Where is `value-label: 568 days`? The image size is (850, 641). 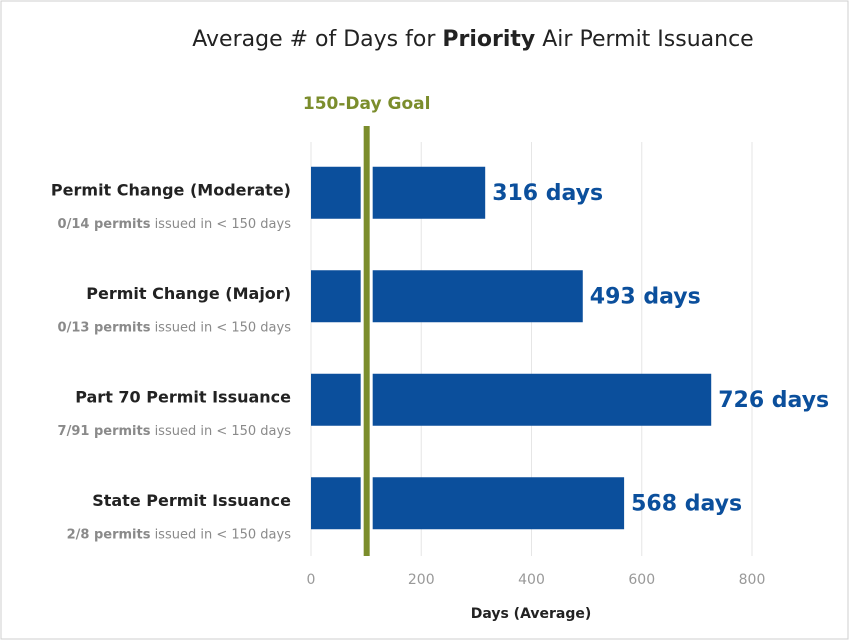
value-label: 568 days is located at coordinates (686, 503).